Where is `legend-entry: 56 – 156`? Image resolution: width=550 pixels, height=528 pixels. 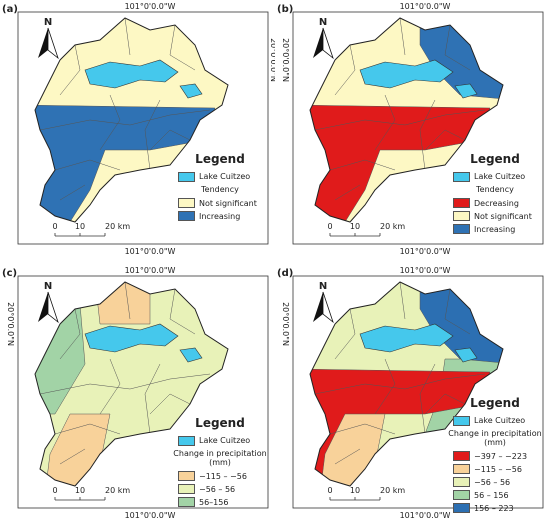 legend-entry: 56 – 156 is located at coordinates (495, 495).